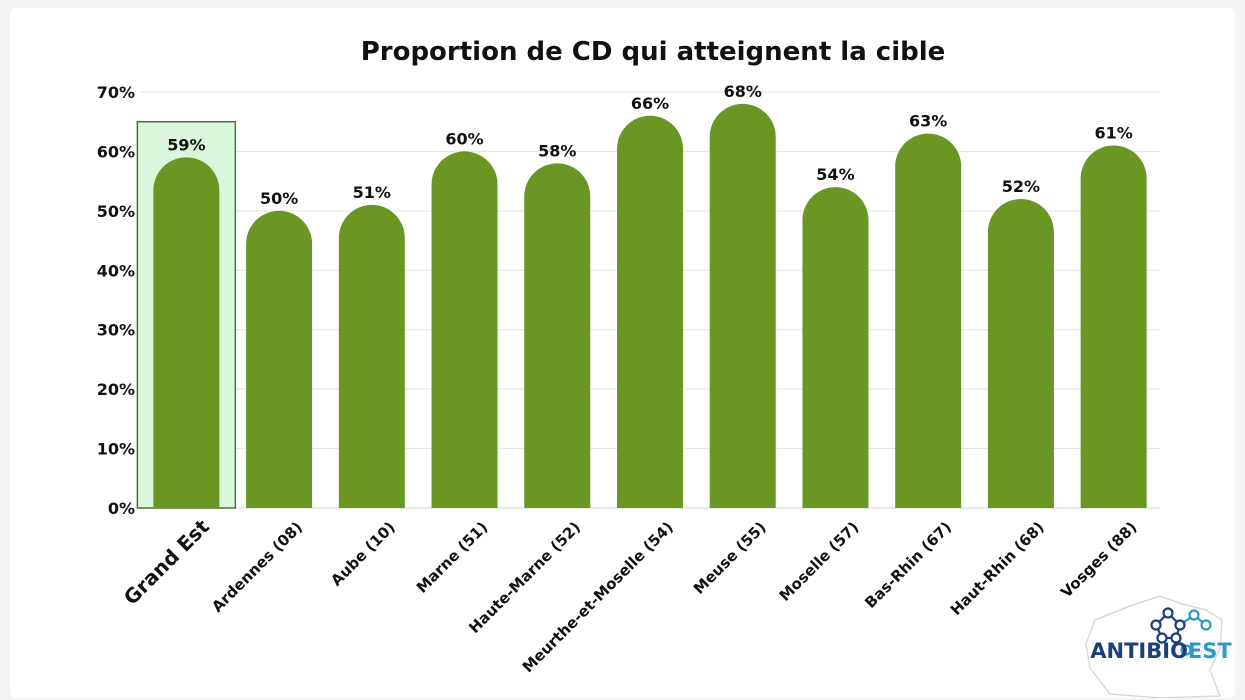 The height and width of the screenshot is (700, 1245). What do you see at coordinates (116, 92) in the screenshot?
I see `y-tick-label: 70%` at bounding box center [116, 92].